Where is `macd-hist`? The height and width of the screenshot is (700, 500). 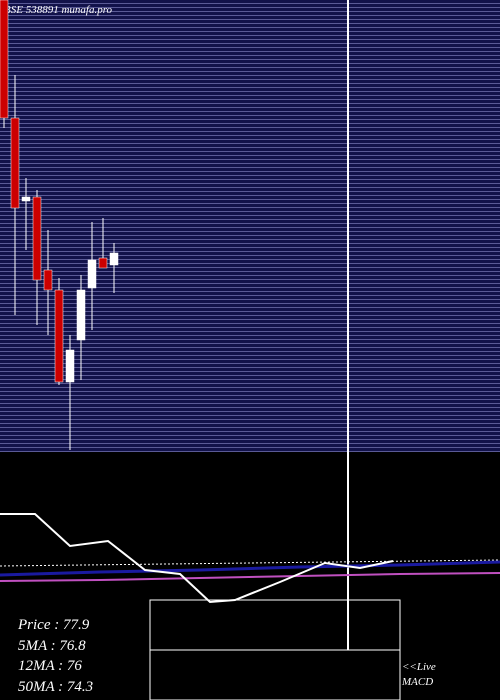
macd-hist is located at coordinates (250, 577).